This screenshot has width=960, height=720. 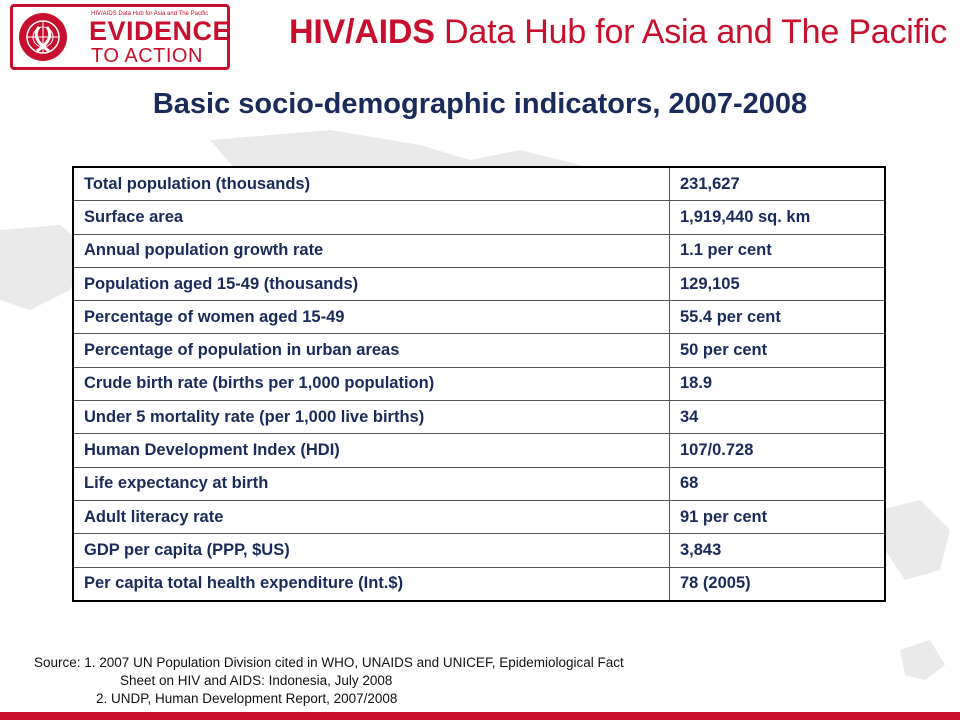 What do you see at coordinates (777, 450) in the screenshot?
I see `indicator-value: 107/0.728` at bounding box center [777, 450].